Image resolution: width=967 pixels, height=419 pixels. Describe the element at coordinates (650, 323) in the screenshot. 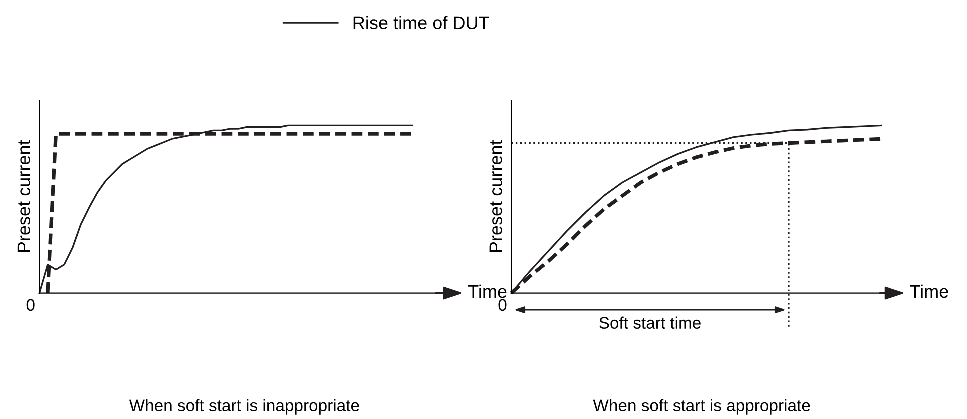

I see `text: Soft start time` at that location.